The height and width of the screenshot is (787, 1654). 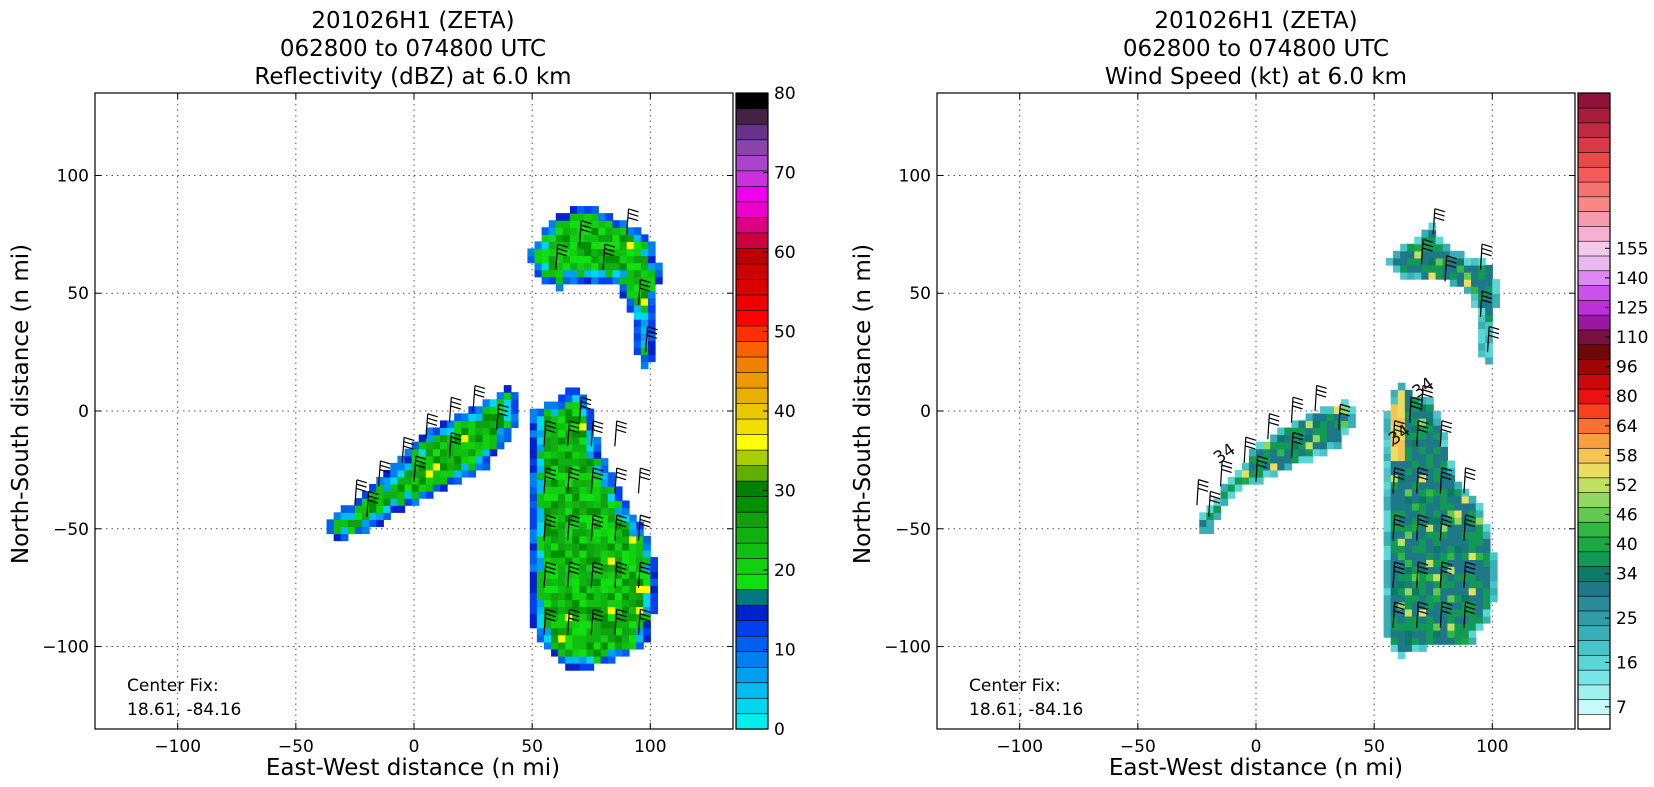 What do you see at coordinates (628, 221) in the screenshot?
I see `reflectivity-wind-barb-staff` at bounding box center [628, 221].